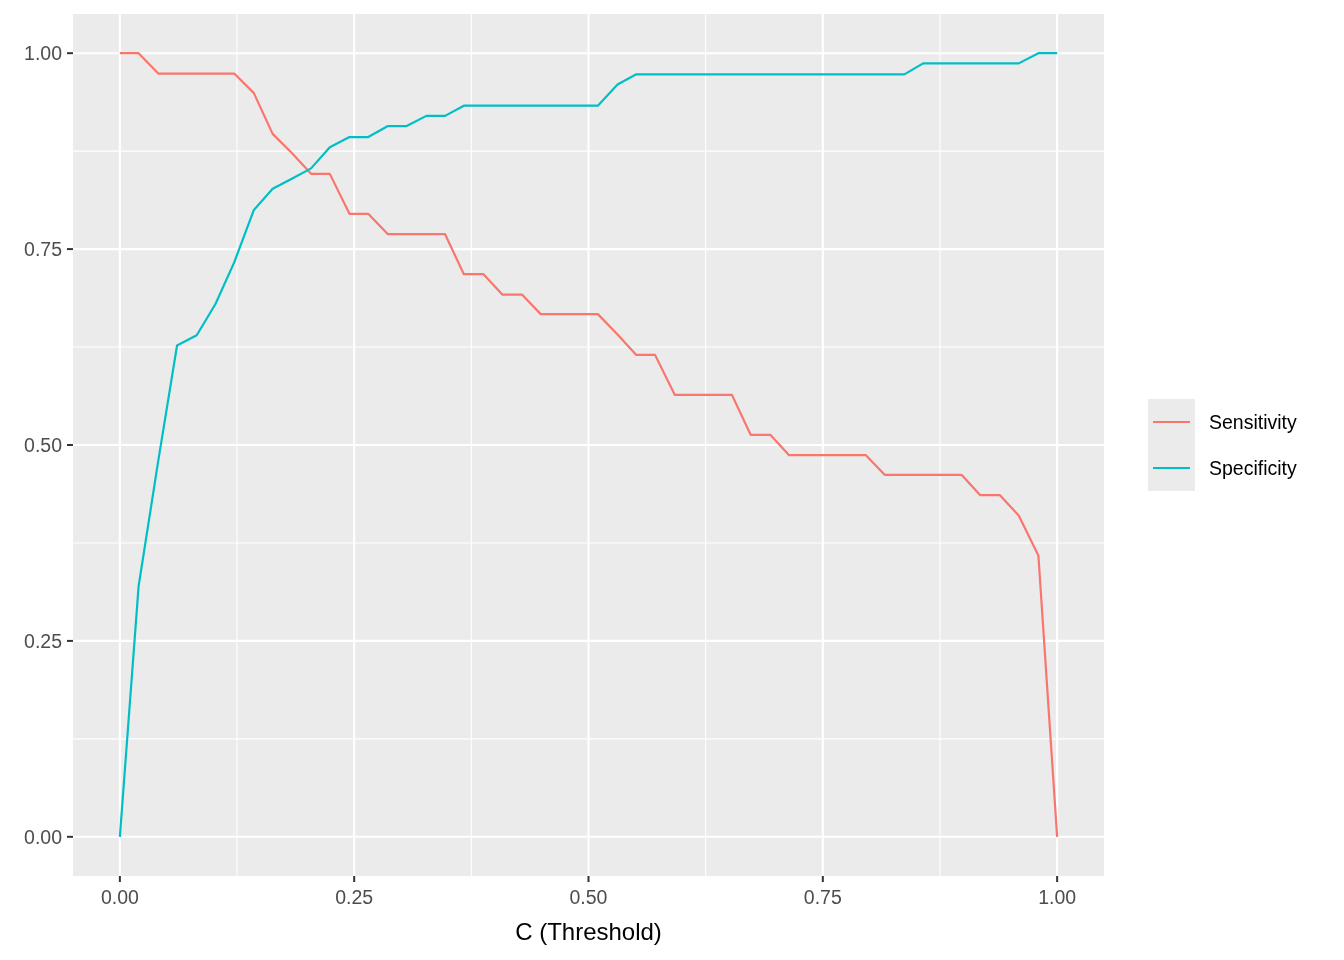  What do you see at coordinates (43, 444) in the screenshot?
I see `y-tick-label: 0.50` at bounding box center [43, 444].